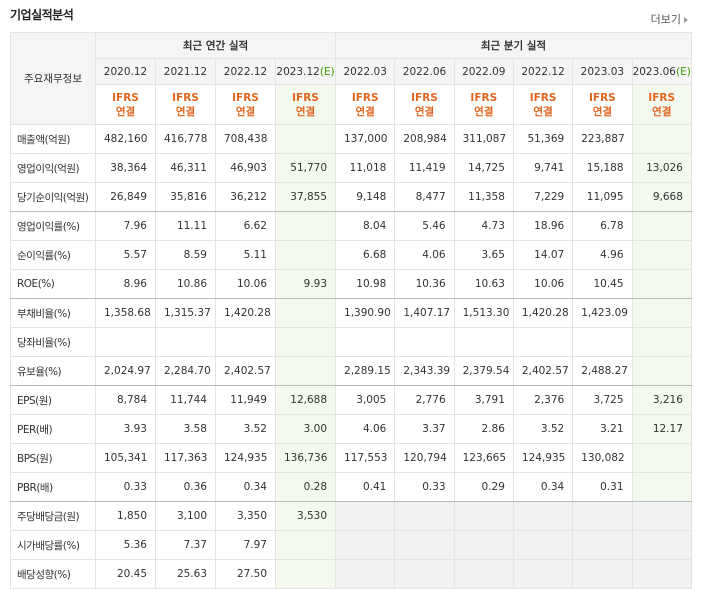 The height and width of the screenshot is (589, 702). I want to click on value-cell: 2,402.57, so click(543, 371).